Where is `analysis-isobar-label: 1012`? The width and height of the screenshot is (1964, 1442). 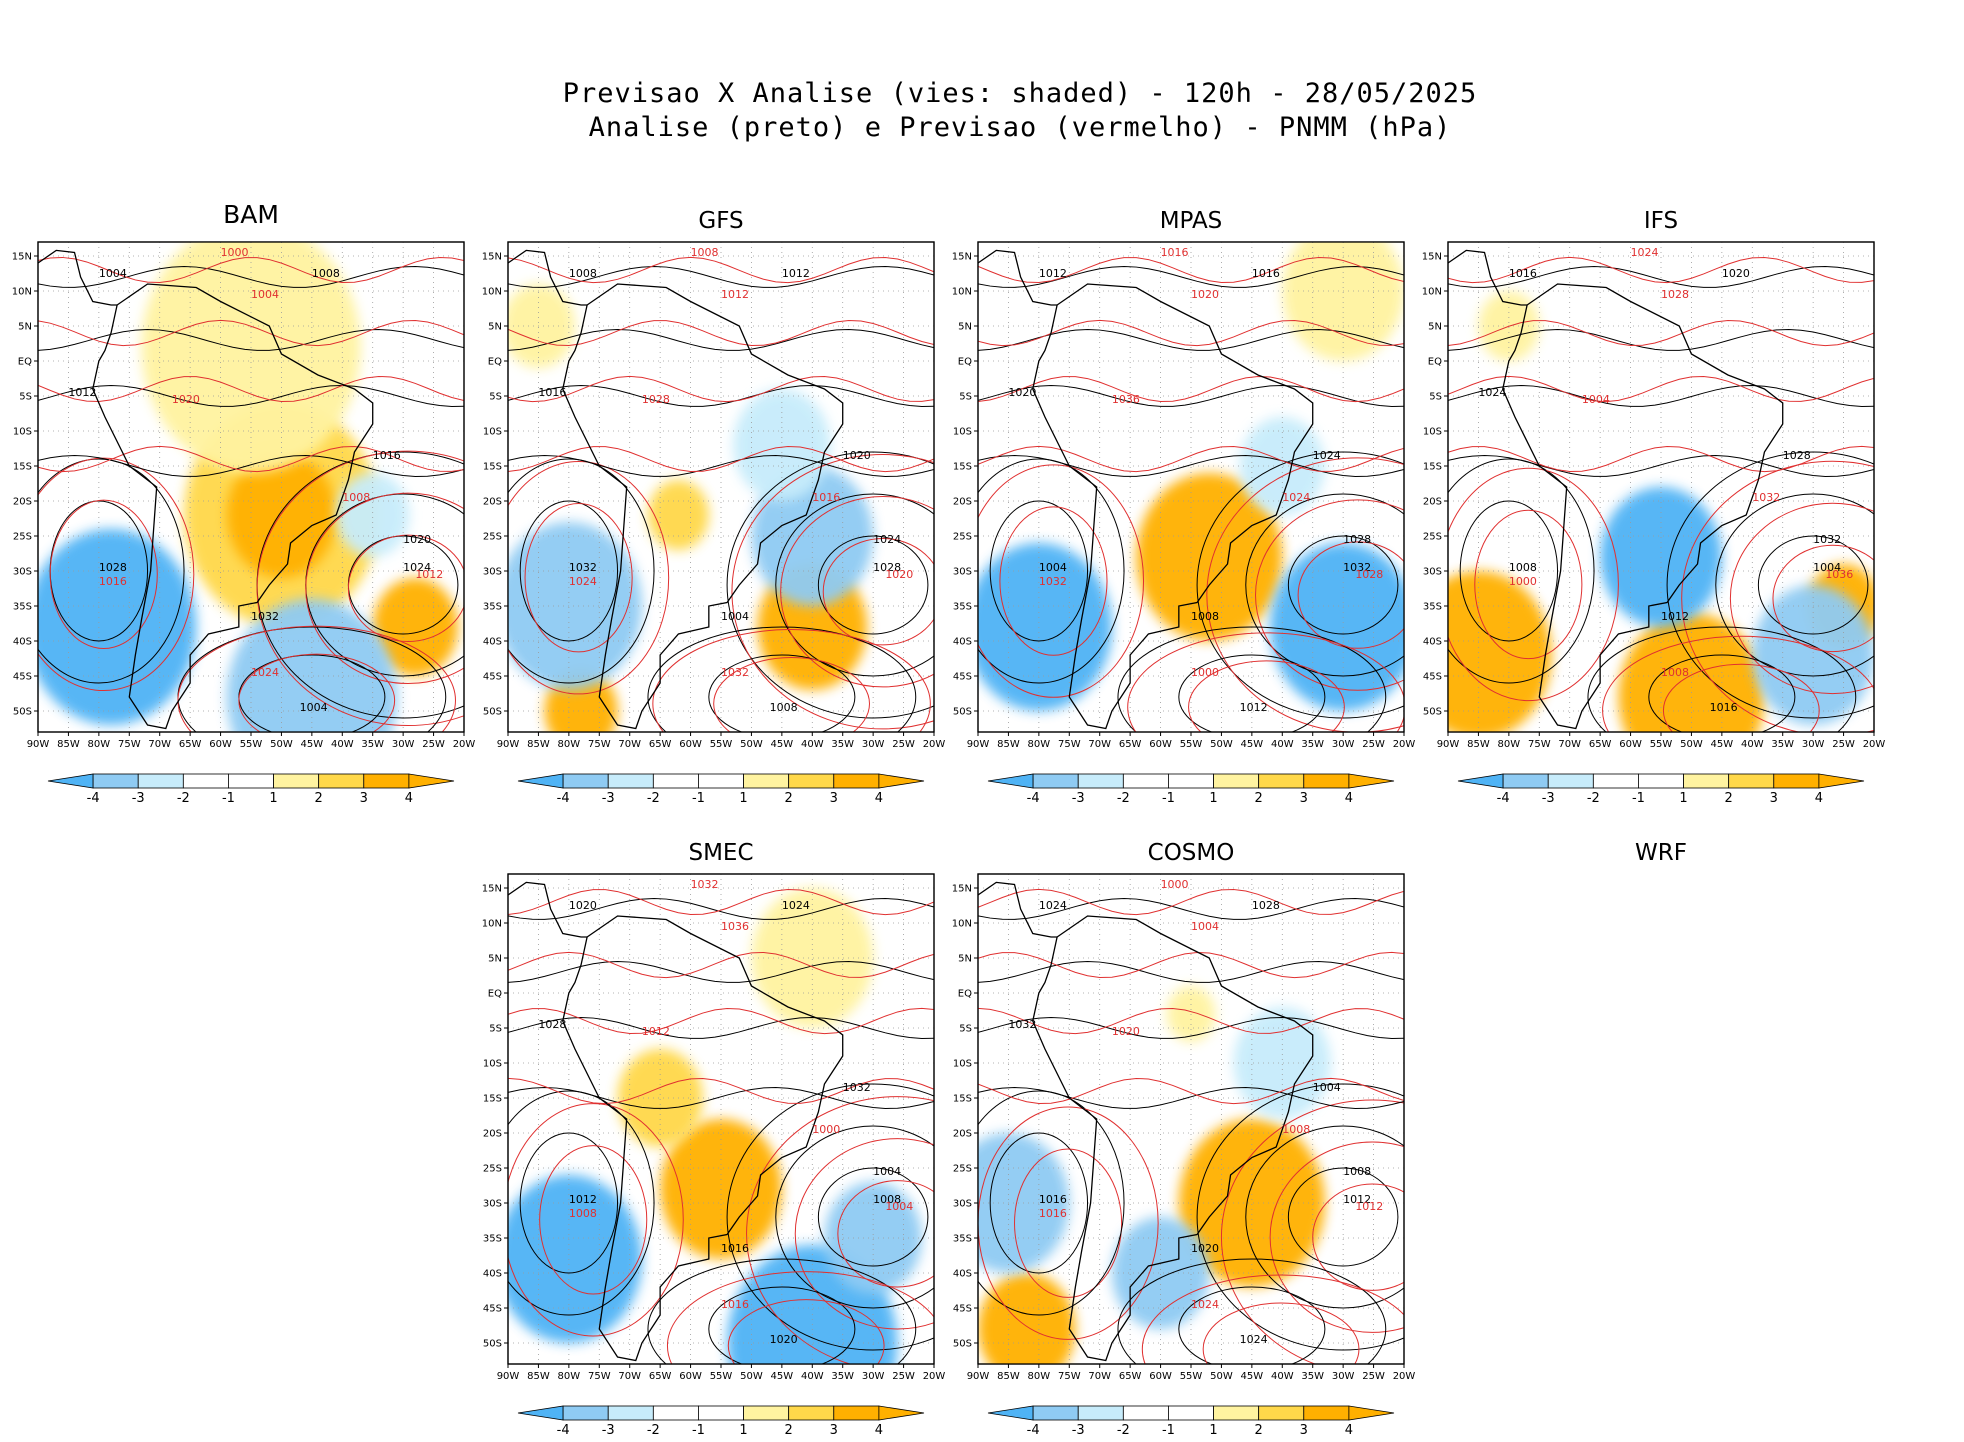
analysis-isobar-label: 1012 is located at coordinates (82, 392).